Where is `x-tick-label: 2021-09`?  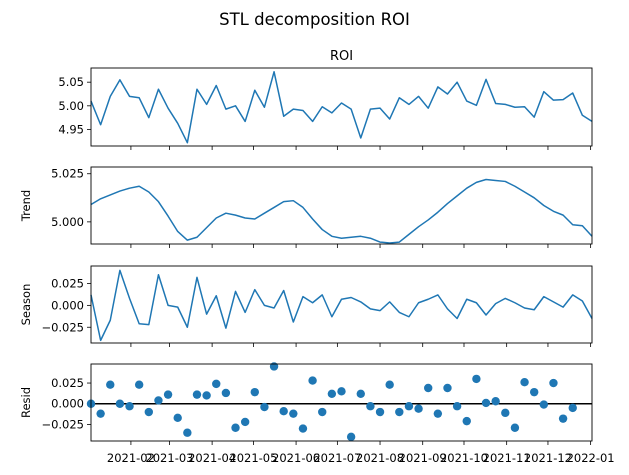 x-tick-label: 2021-09 is located at coordinates (423, 458).